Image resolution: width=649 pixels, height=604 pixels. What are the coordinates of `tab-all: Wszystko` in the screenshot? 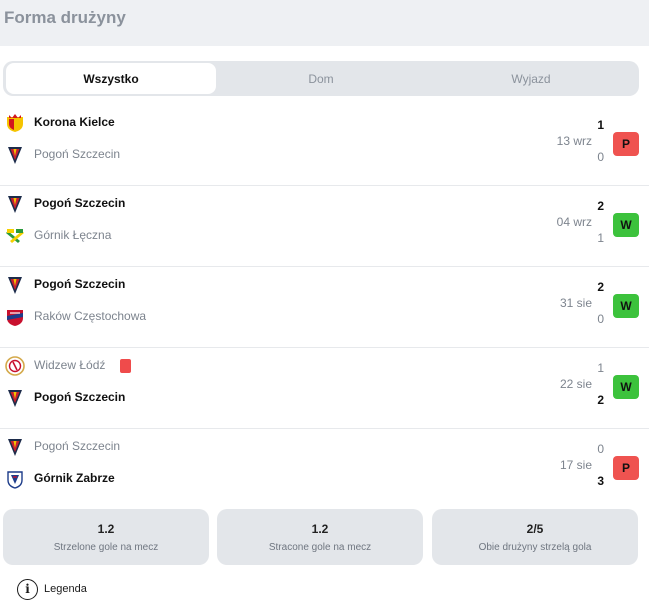 It's located at (111, 78).